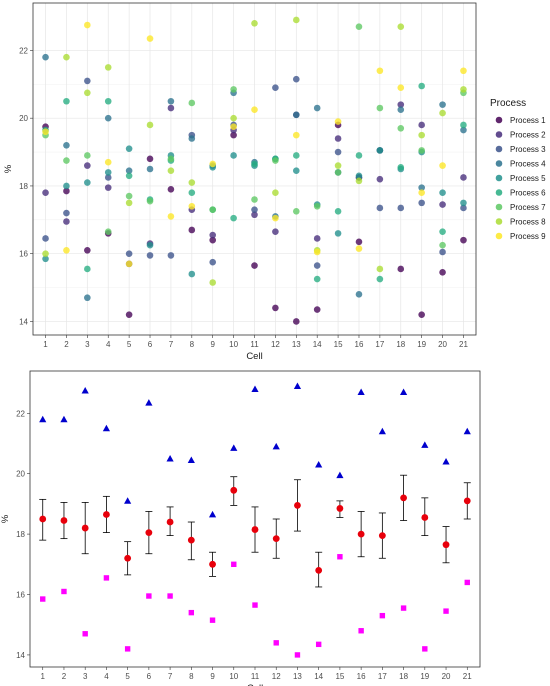 This screenshot has height=686, width=550. What do you see at coordinates (528, 164) in the screenshot?
I see `legend-label: Process 4` at bounding box center [528, 164].